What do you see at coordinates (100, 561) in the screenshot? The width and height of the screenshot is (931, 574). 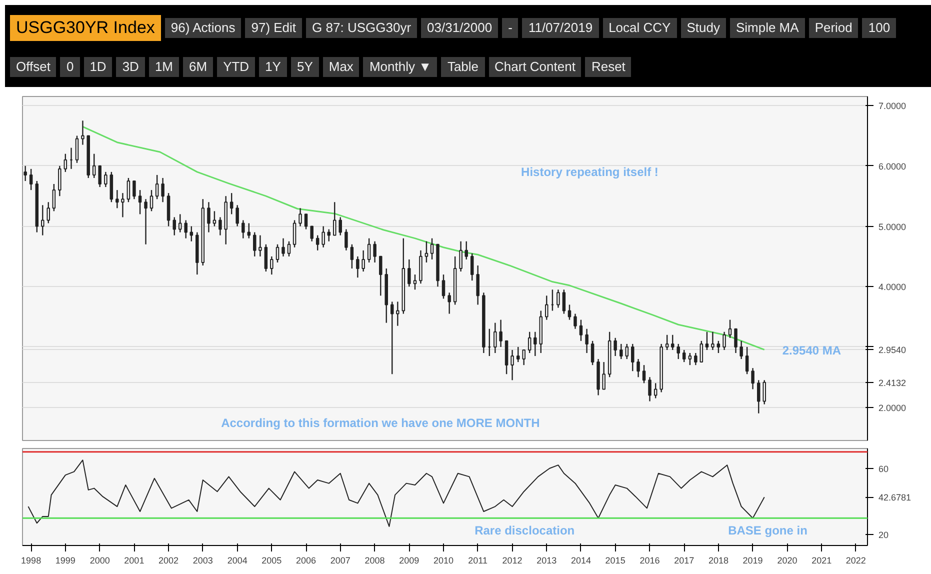 I see `x-tick-label: 2000` at bounding box center [100, 561].